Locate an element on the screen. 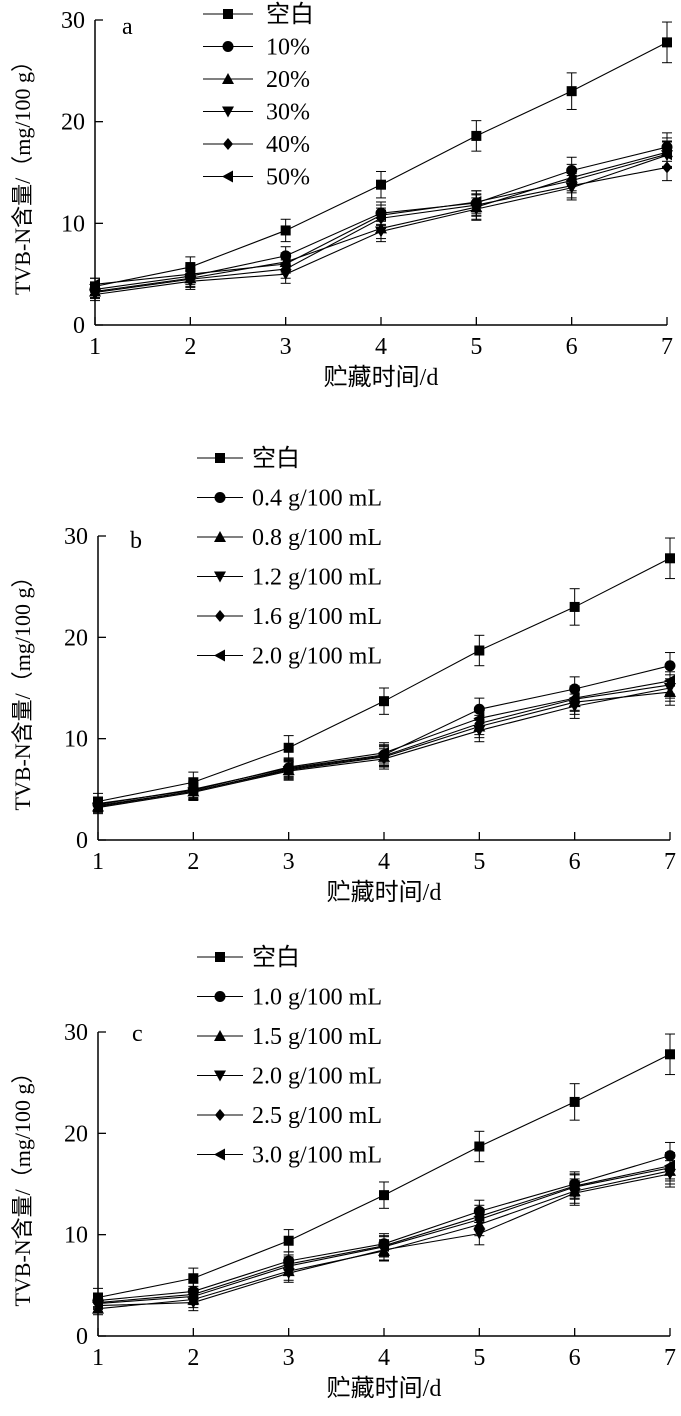 This screenshot has width=681, height=1416. legend-label: 空白 is located at coordinates (276, 458).